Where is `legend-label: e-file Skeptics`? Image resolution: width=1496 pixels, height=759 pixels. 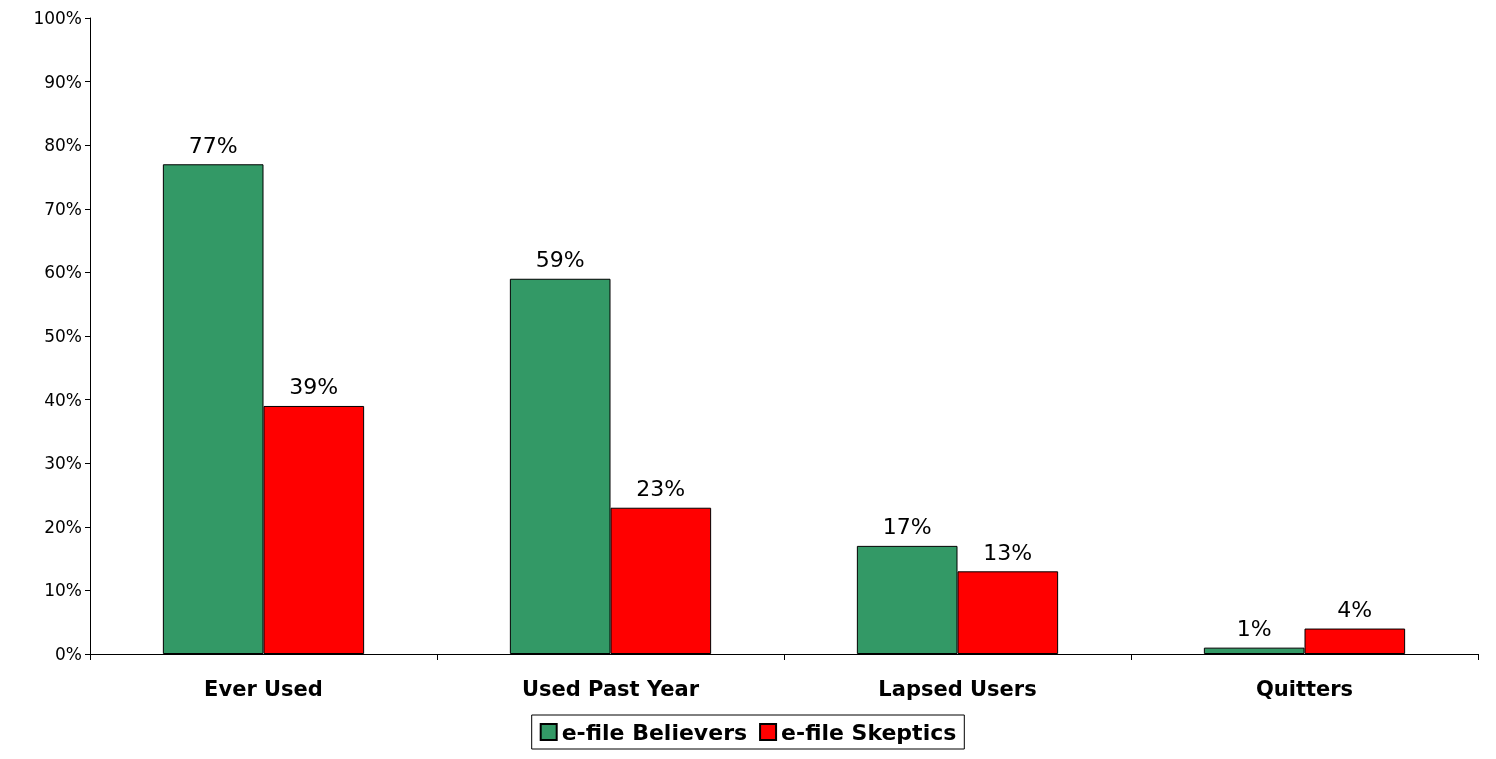
legend-label: e-file Skeptics is located at coordinates (869, 732).